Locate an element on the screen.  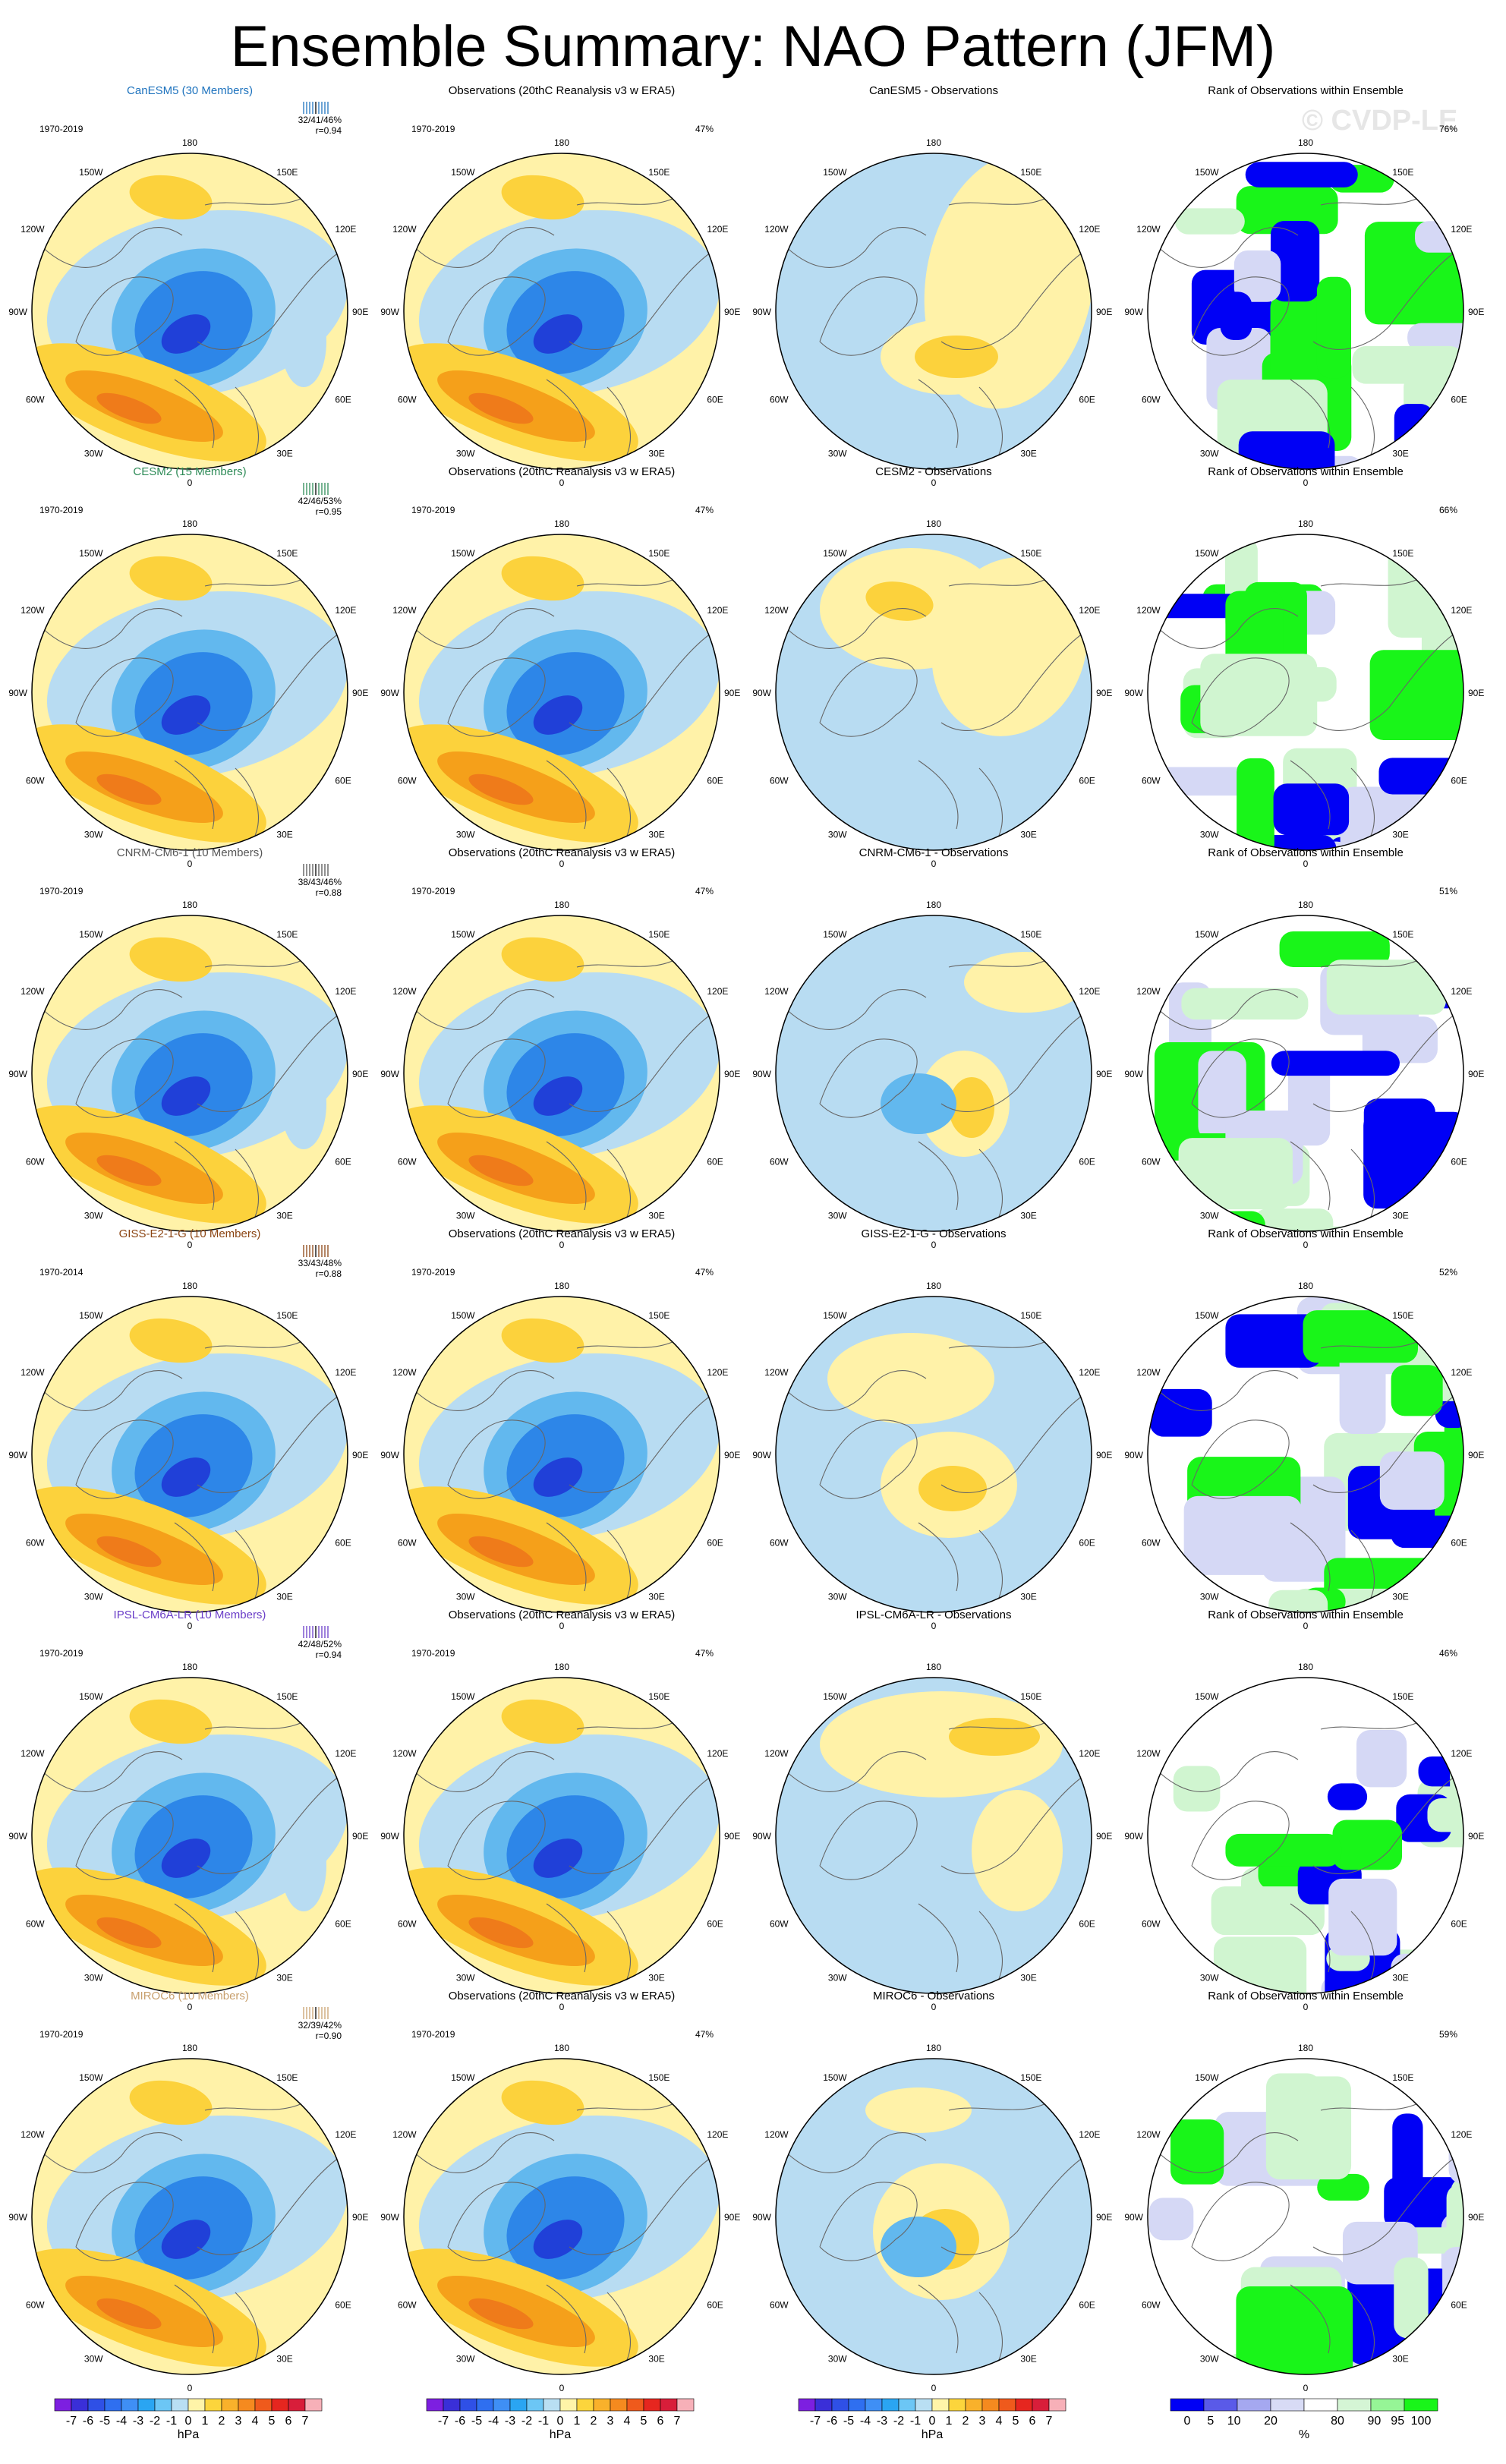
lon-label-right: 90E is located at coordinates (1104, 1074).